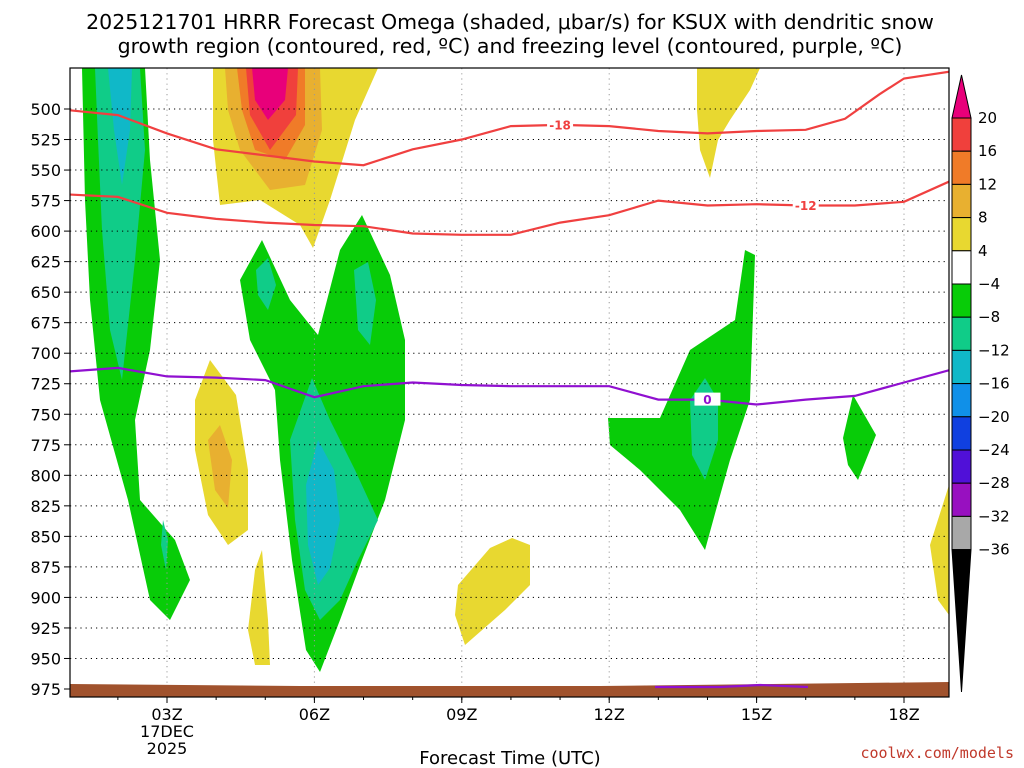 This screenshot has height=768, width=1024. Describe the element at coordinates (983, 218) in the screenshot. I see `colorbar-label: 8` at that location.